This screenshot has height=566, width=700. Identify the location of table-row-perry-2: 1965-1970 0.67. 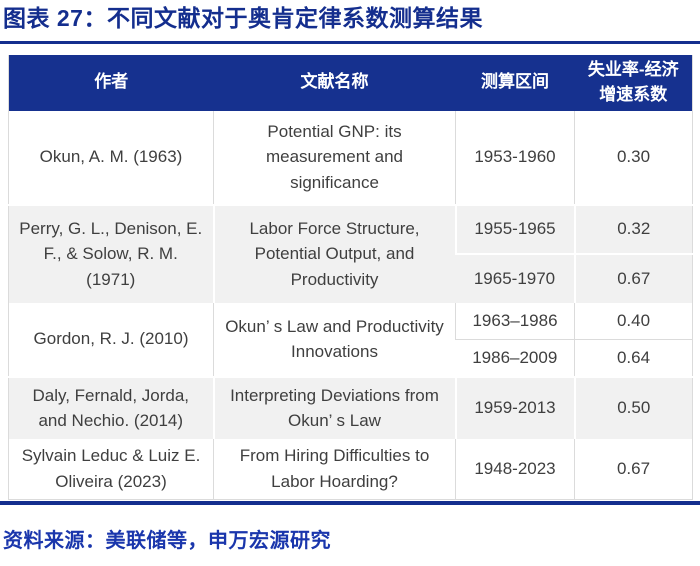
(351, 277).